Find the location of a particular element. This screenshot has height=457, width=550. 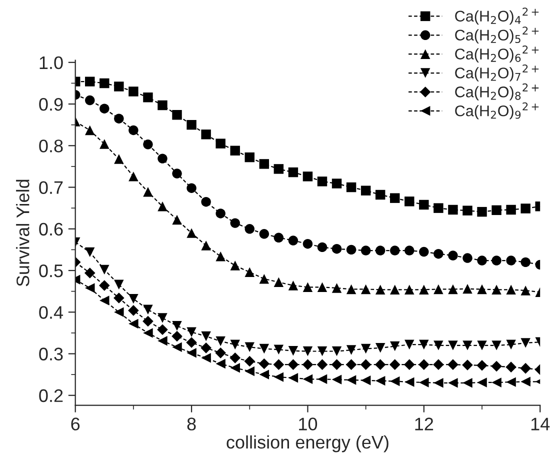

y-tick-label: 0.3 is located at coordinates (51, 354).